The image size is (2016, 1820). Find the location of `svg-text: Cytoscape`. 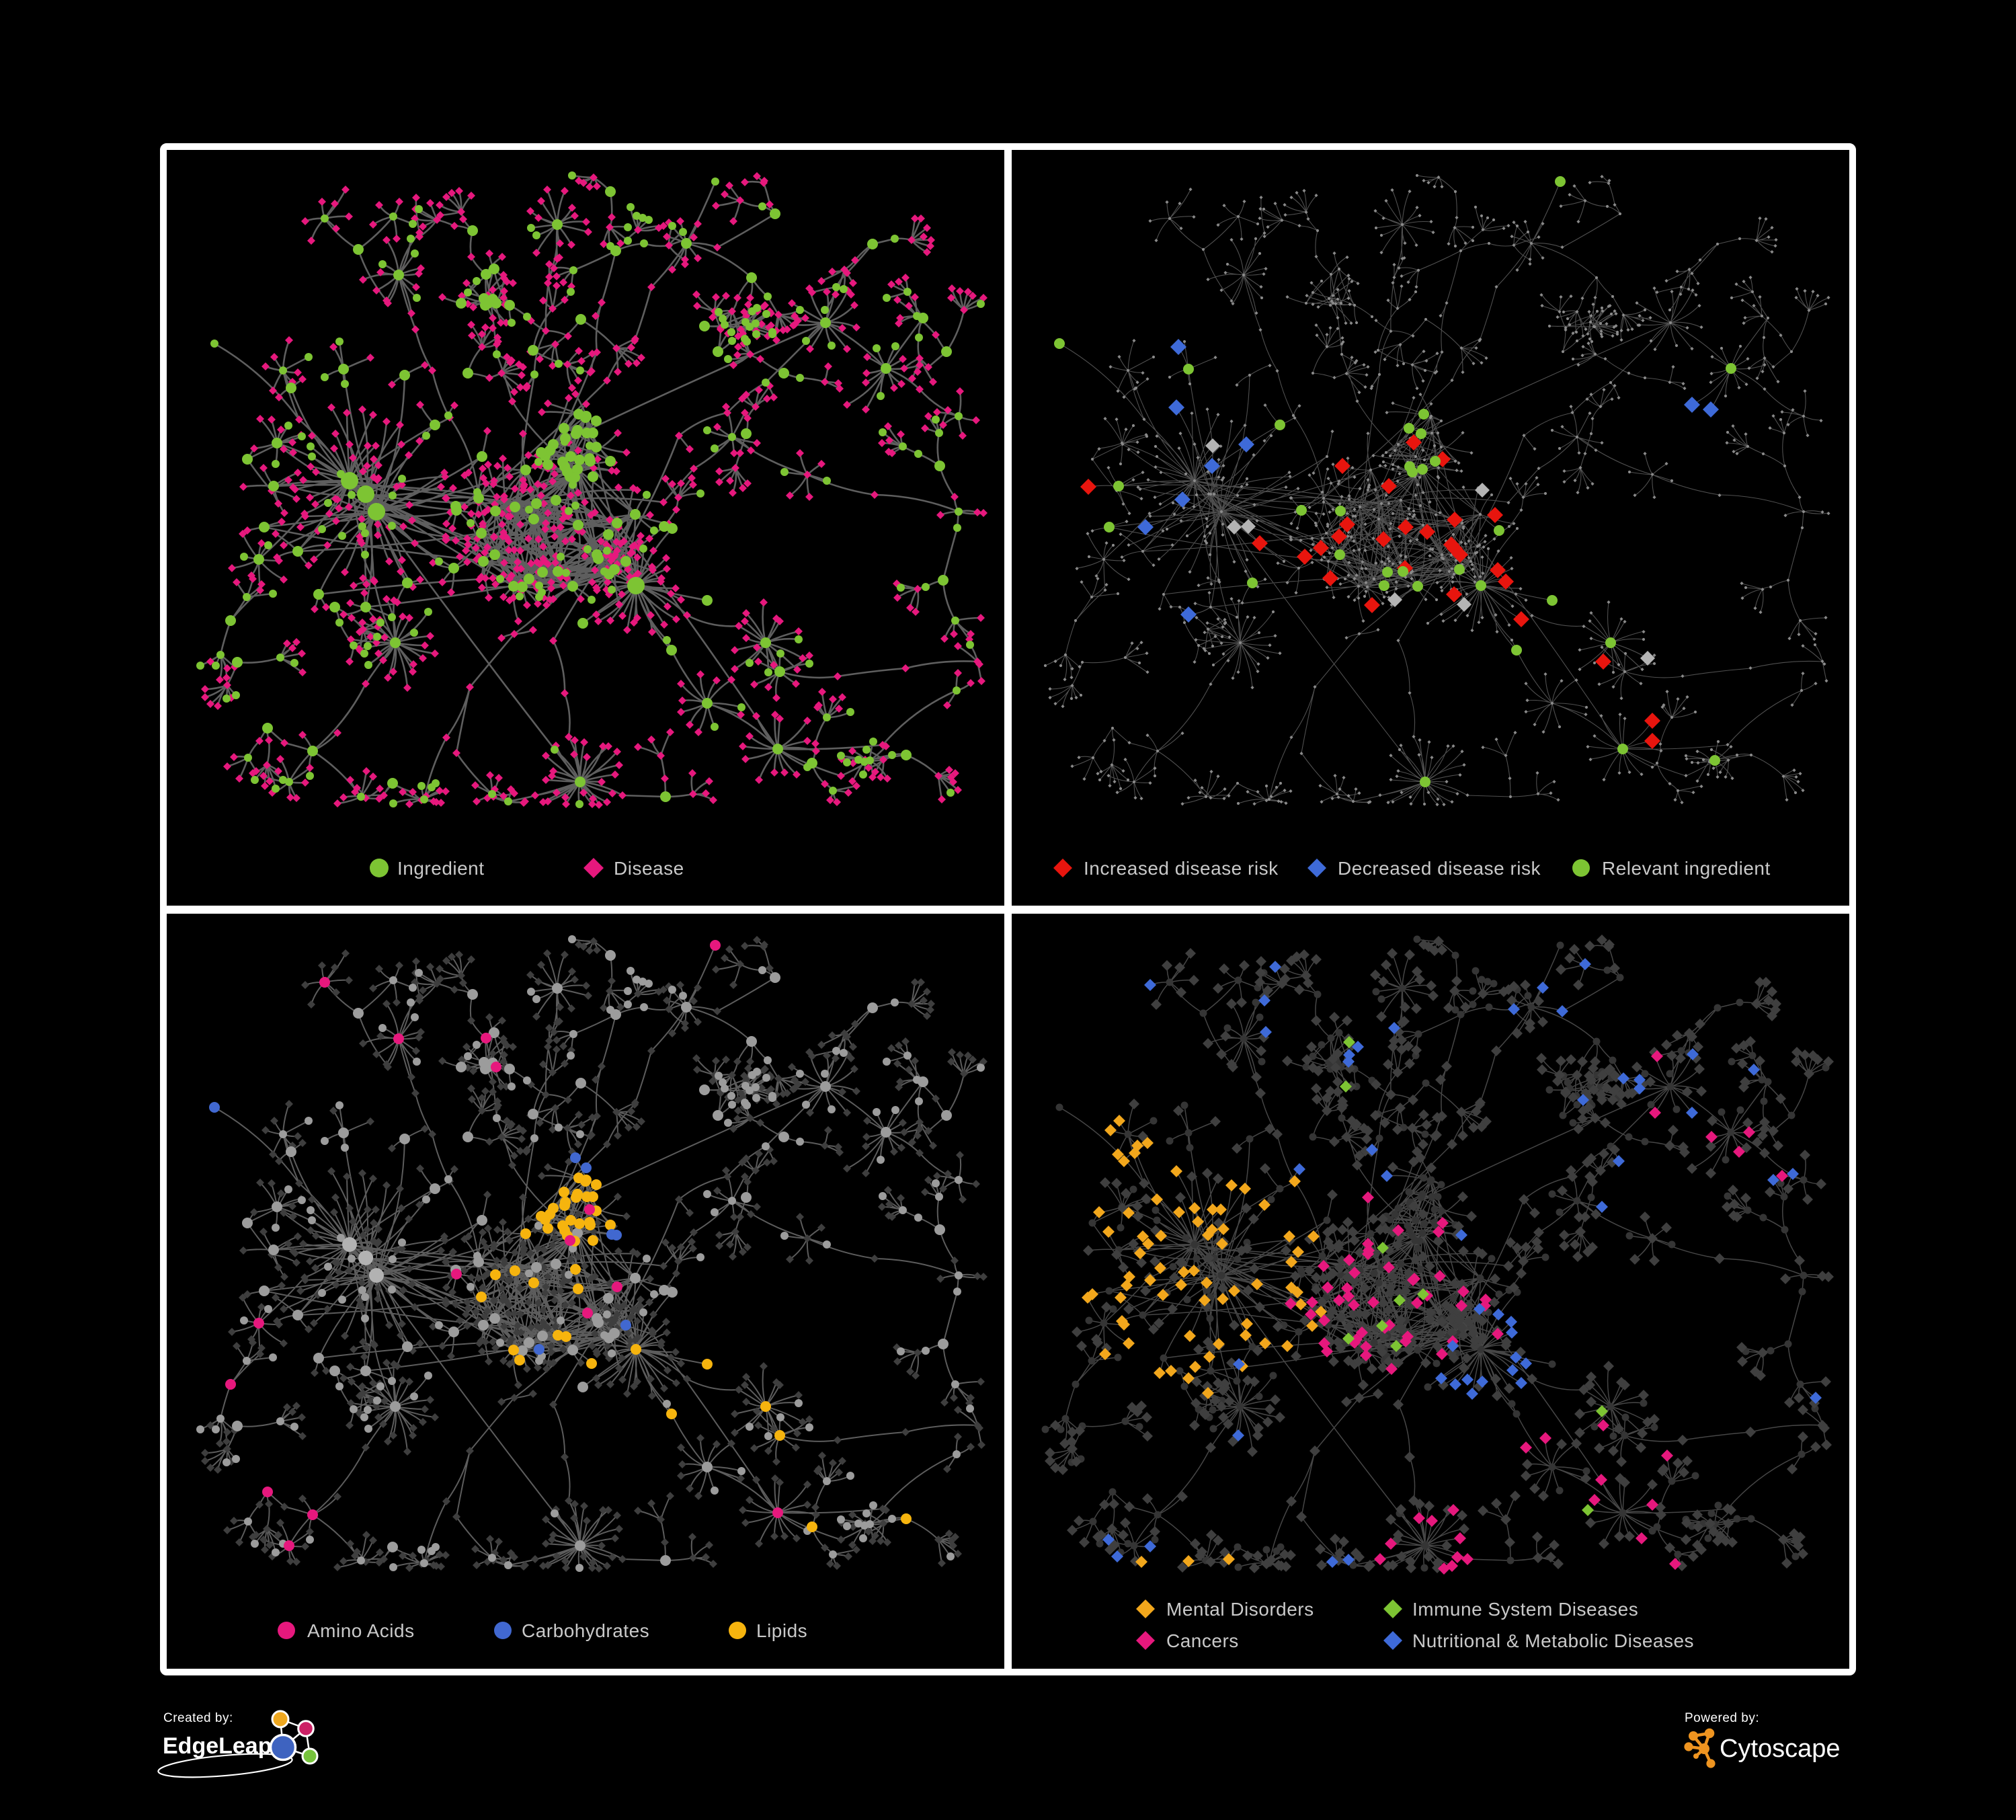

svg-text: Cytoscape is located at coordinates (1780, 1749).